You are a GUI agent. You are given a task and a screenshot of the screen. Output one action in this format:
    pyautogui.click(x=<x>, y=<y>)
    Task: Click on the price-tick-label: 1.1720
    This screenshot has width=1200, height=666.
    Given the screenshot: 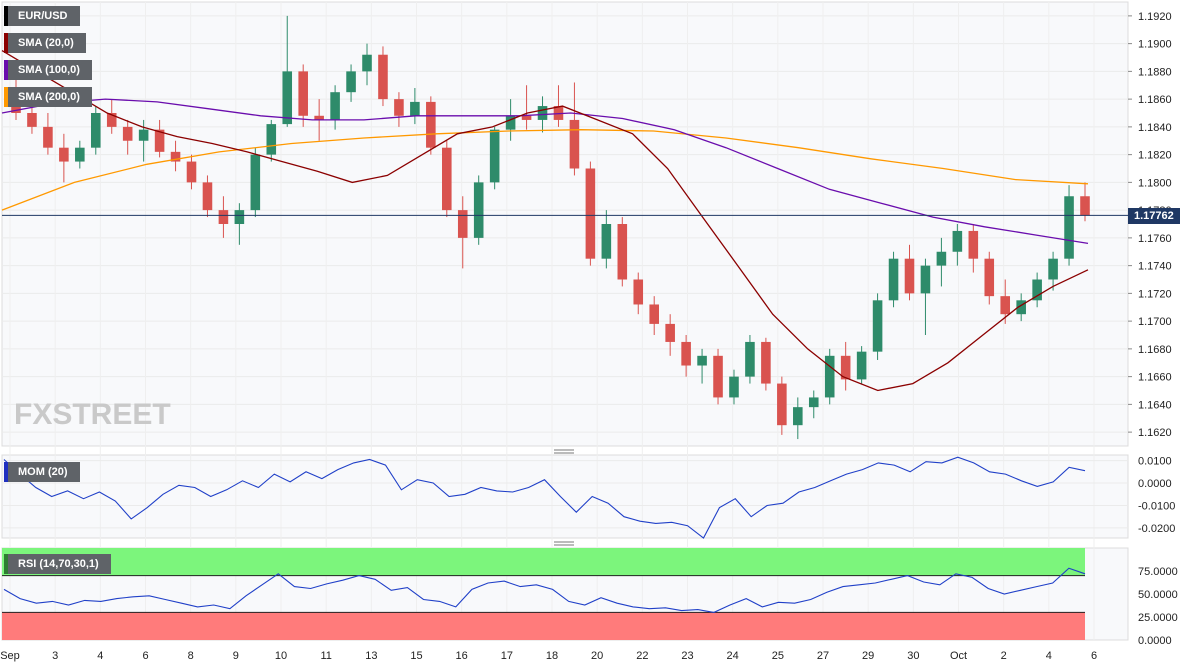 What is the action you would take?
    pyautogui.click(x=1155, y=294)
    